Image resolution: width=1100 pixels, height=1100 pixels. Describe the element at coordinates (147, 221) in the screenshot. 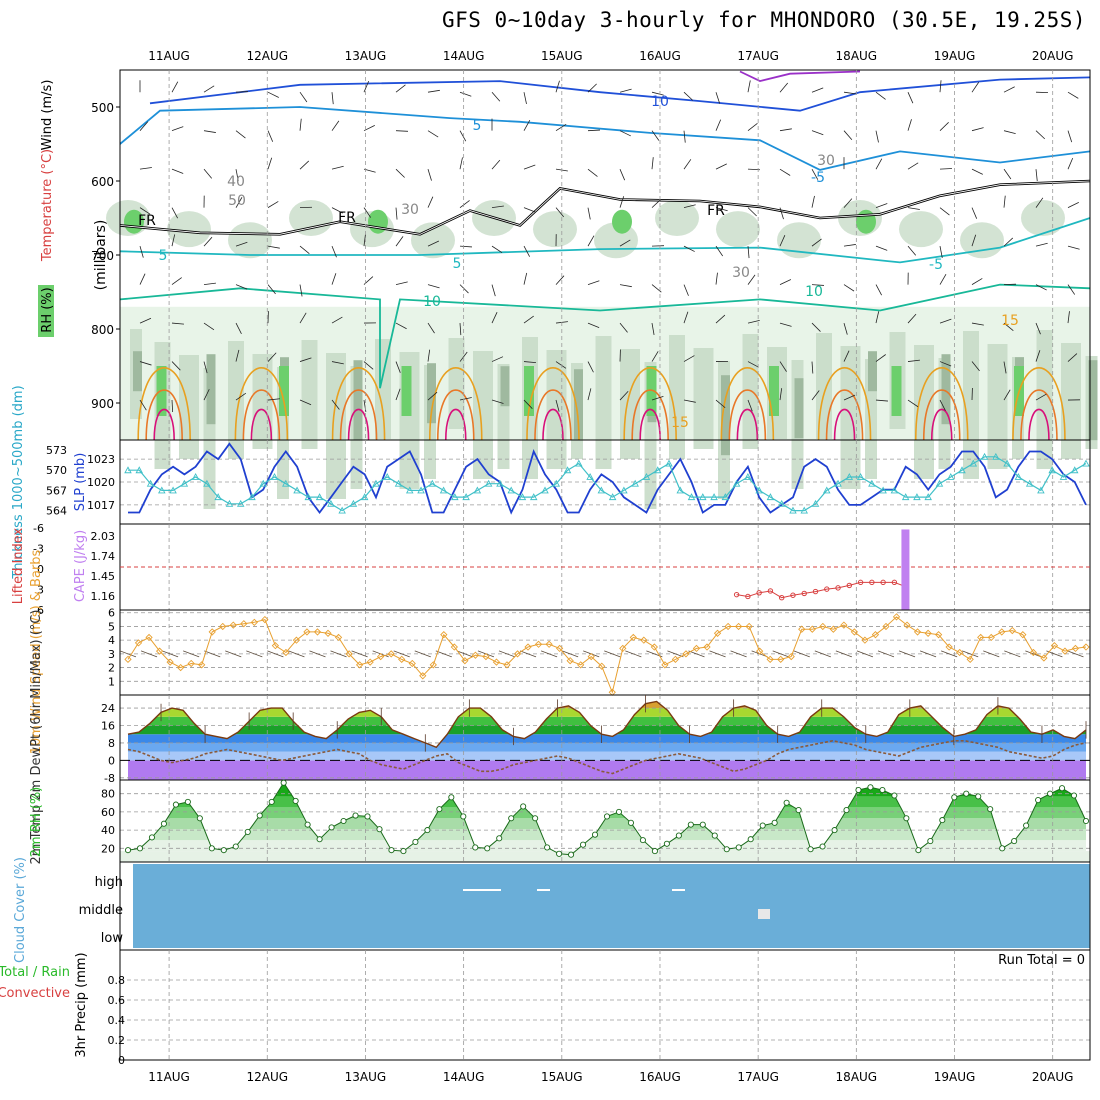

I see `contour-label: FR` at that location.